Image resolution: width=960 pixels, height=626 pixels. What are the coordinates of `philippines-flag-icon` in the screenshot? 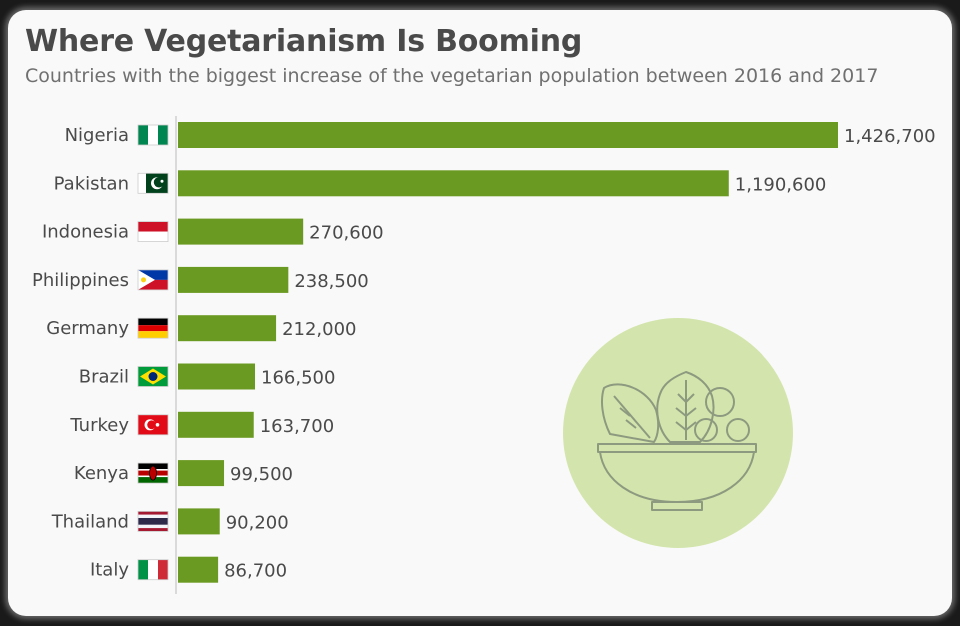 It's located at (153, 280).